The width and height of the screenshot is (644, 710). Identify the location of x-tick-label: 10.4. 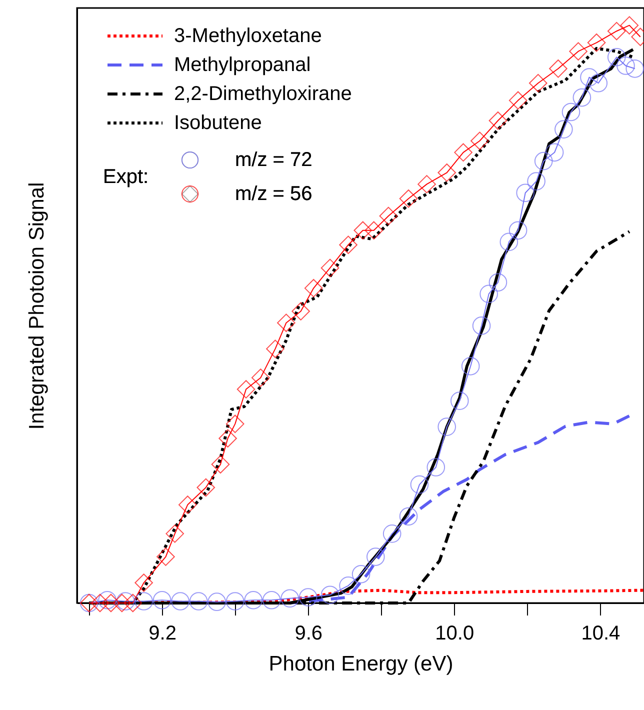
(600, 633).